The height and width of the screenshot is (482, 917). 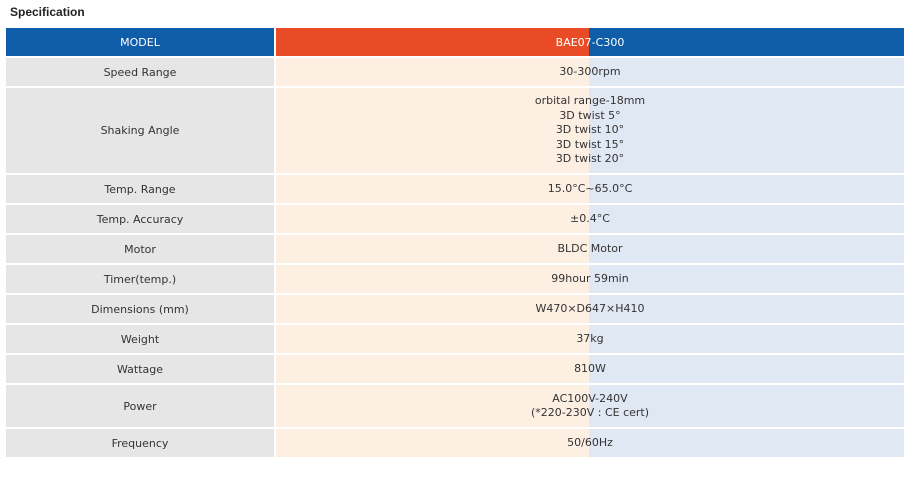 I want to click on table-row: Dimensions (mm) W470×D647×H410, so click(x=455, y=309).